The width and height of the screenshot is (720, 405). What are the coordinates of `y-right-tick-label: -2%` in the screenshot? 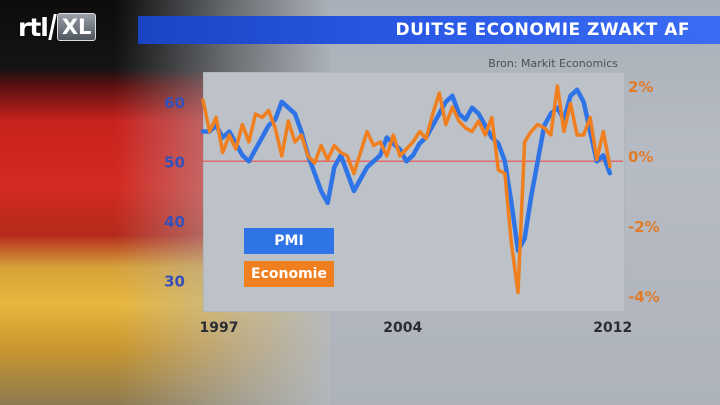 It's located at (644, 227).